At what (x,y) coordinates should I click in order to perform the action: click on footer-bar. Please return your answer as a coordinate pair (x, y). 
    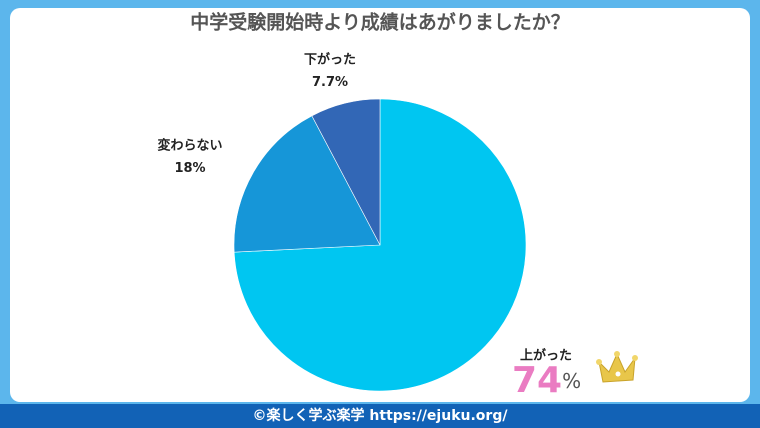
    Looking at the image, I should click on (380, 416).